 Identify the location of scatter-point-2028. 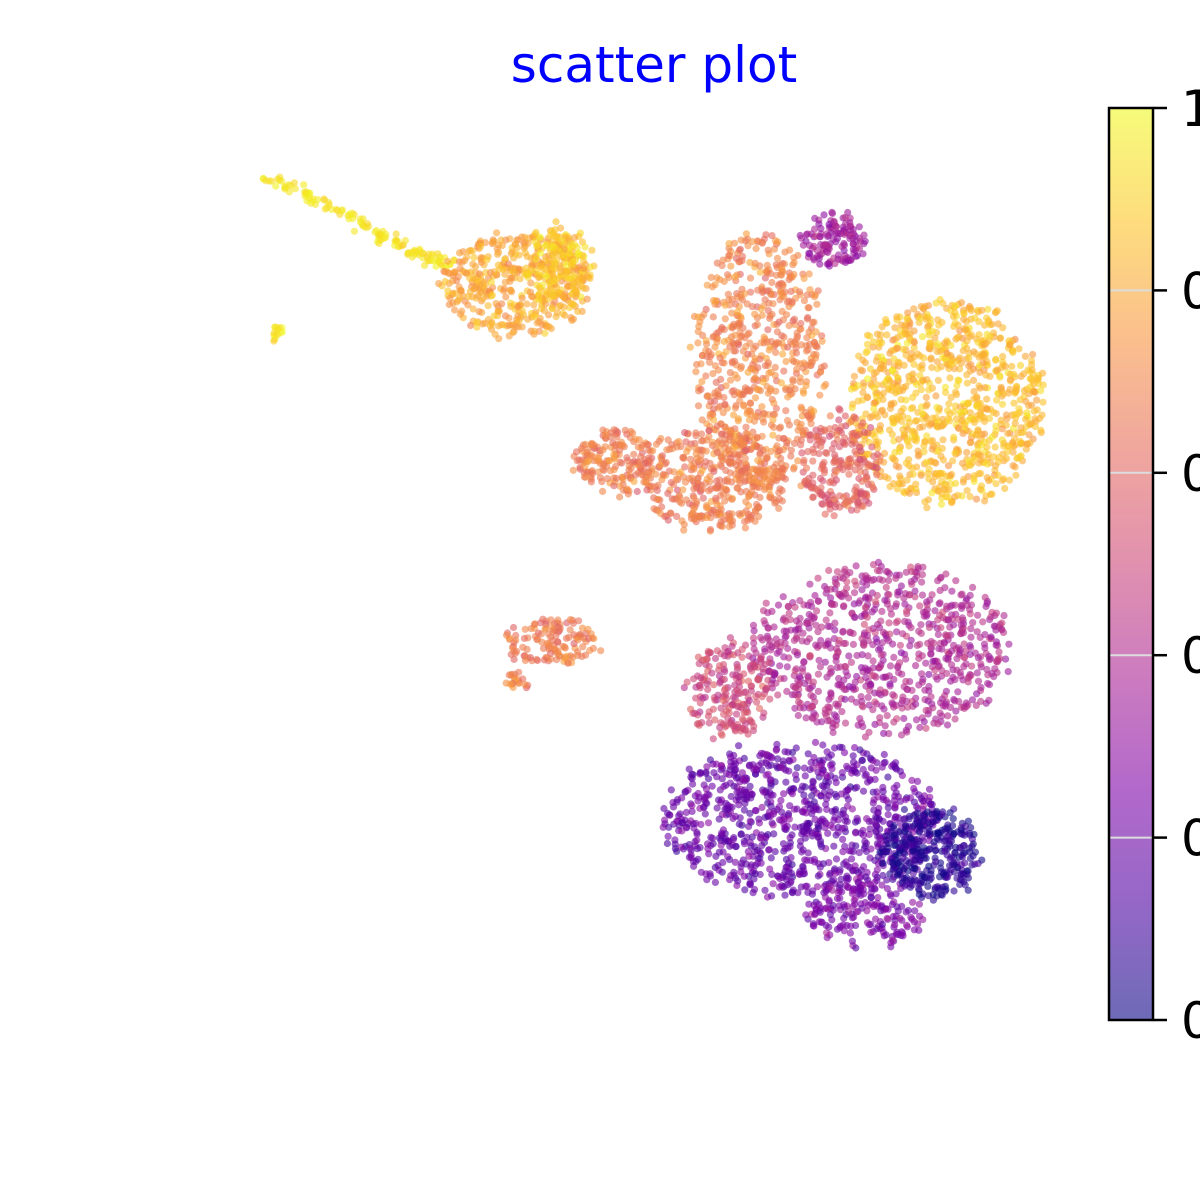
(803, 245).